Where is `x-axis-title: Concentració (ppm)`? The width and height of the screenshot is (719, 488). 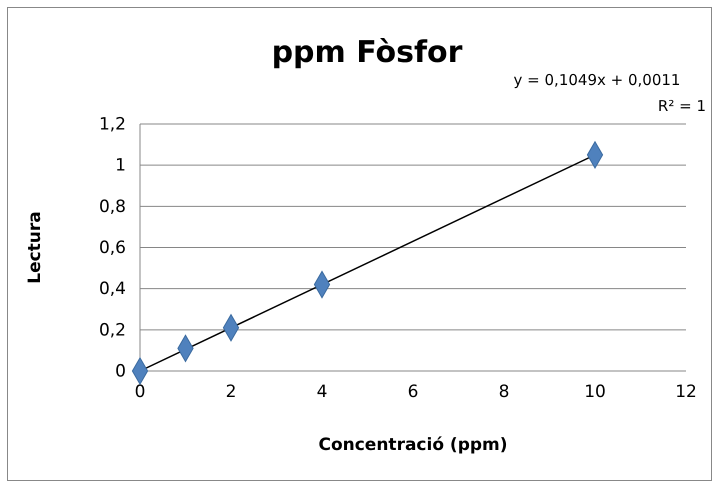 x-axis-title: Concentració (ppm) is located at coordinates (413, 445).